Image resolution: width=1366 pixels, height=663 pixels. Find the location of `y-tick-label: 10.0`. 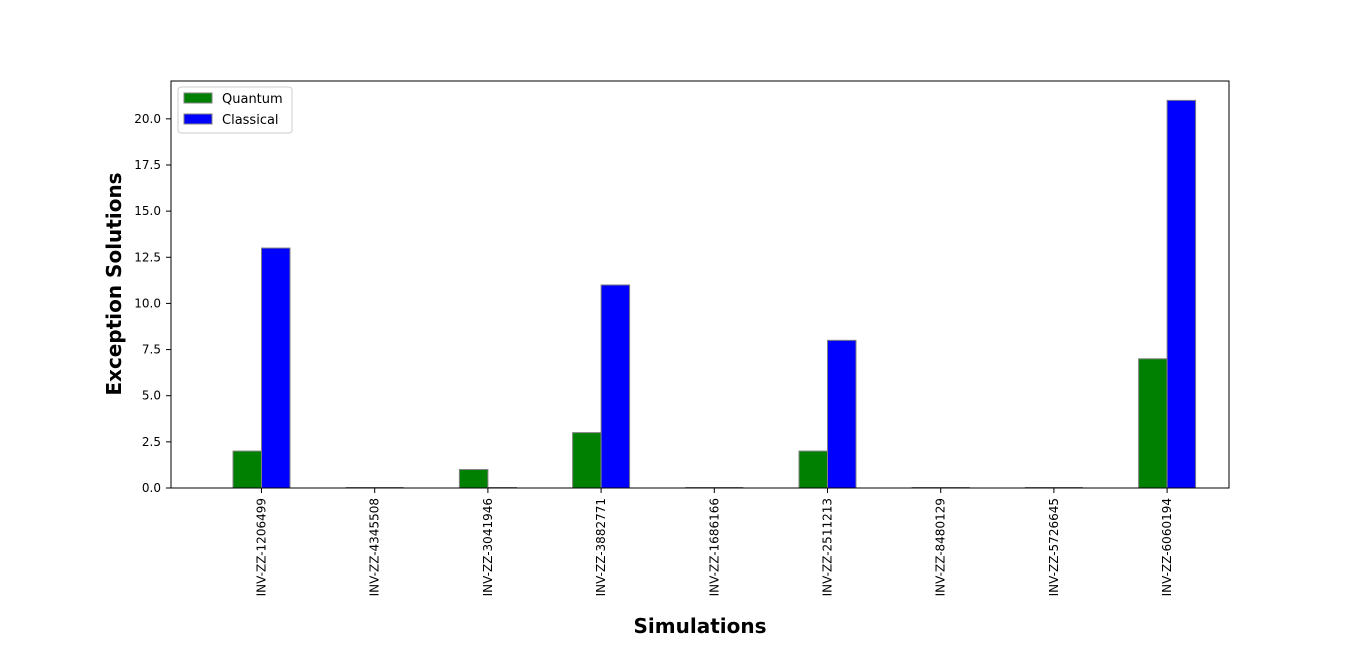

y-tick-label: 10.0 is located at coordinates (147, 303).